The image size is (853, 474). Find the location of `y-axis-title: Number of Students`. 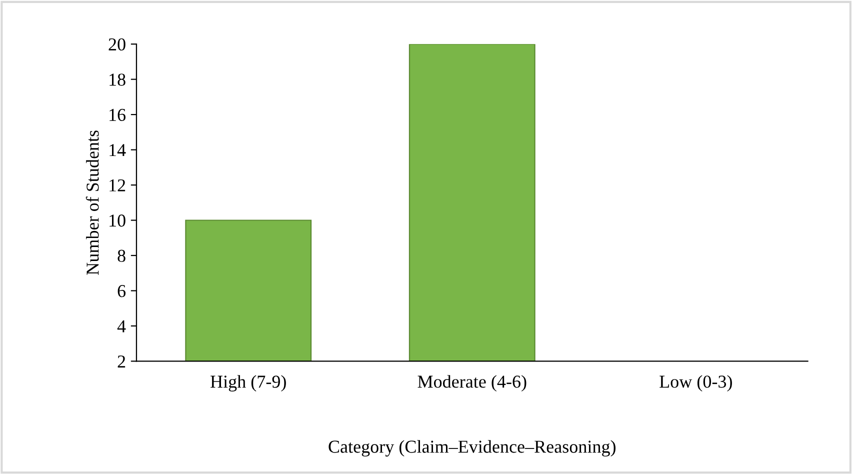

y-axis-title: Number of Students is located at coordinates (92, 202).